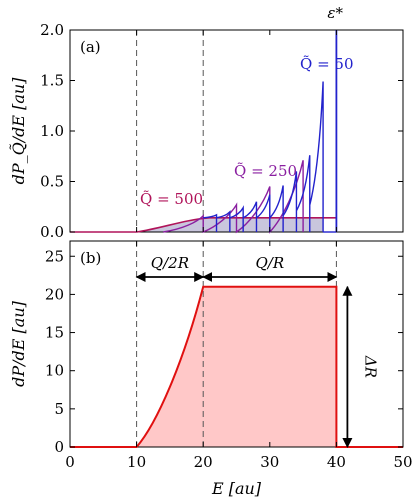  Describe the element at coordinates (136, 462) in the screenshot. I see `x-tick-label-b: 10` at that location.